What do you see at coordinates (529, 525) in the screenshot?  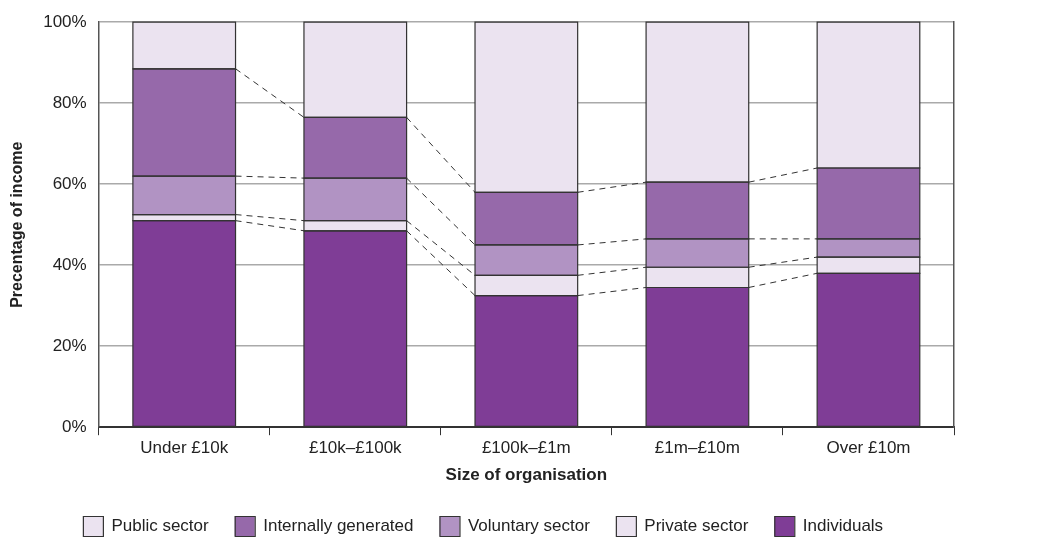 I see `legend-label: Voluntary sector` at bounding box center [529, 525].